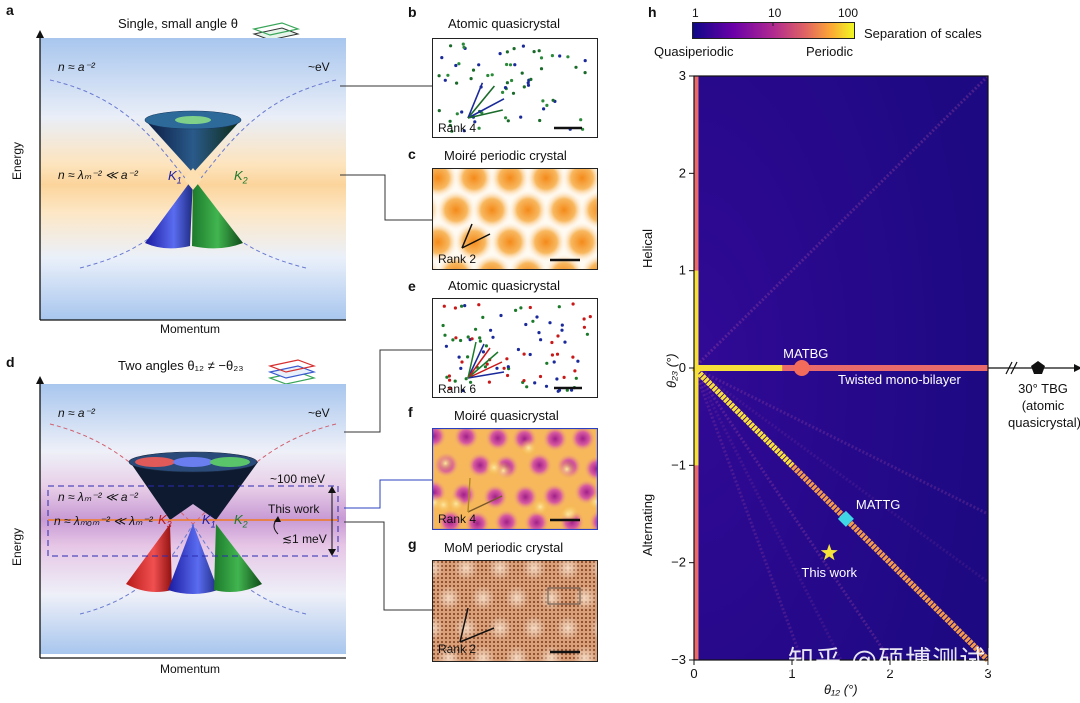 The height and width of the screenshot is (703, 1080). Describe the element at coordinates (773, 30) in the screenshot. I see `colorbar` at that location.